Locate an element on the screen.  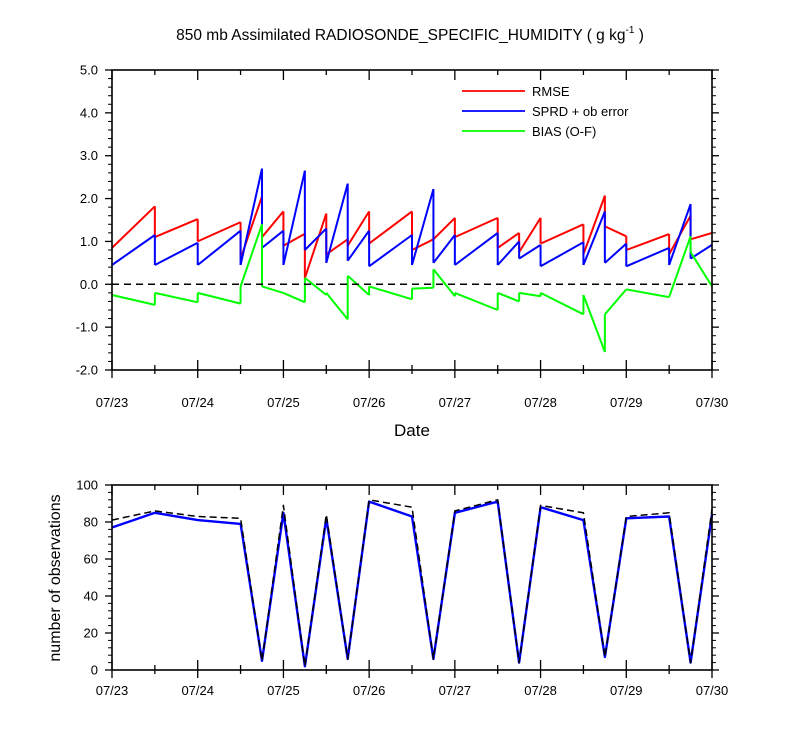
y-tick-label: 100 is located at coordinates (87, 485).